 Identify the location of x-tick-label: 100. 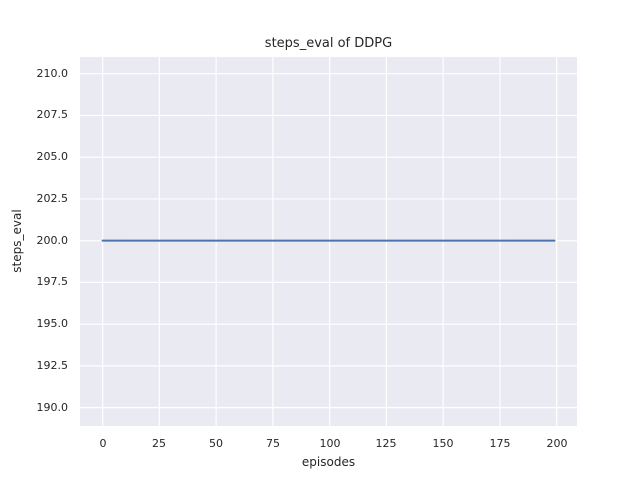
(330, 443).